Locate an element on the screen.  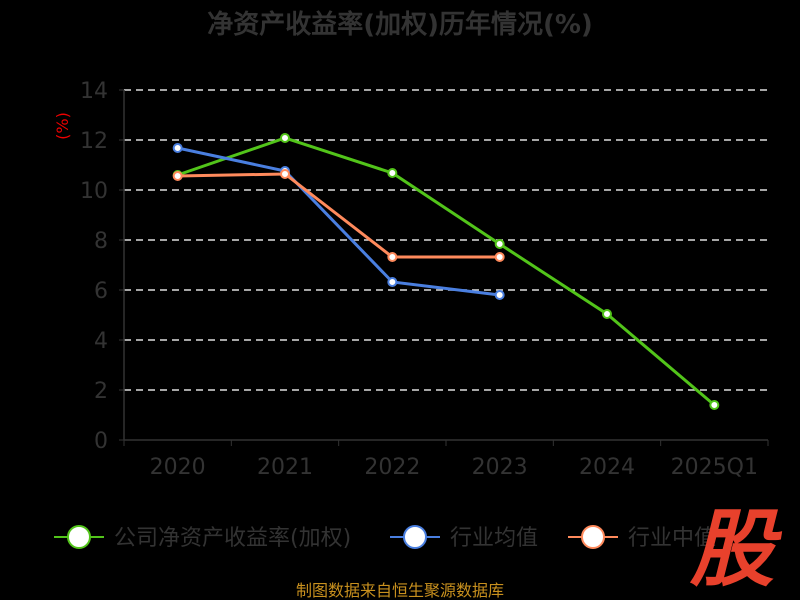
x-tick-label: 2020 is located at coordinates (178, 467).